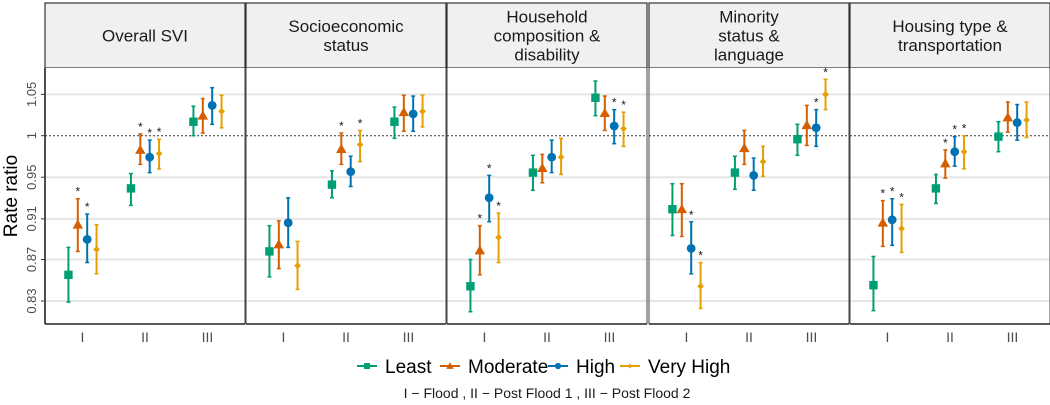  Describe the element at coordinates (547, 36) in the screenshot. I see `facet-strip-title: composition &` at that location.